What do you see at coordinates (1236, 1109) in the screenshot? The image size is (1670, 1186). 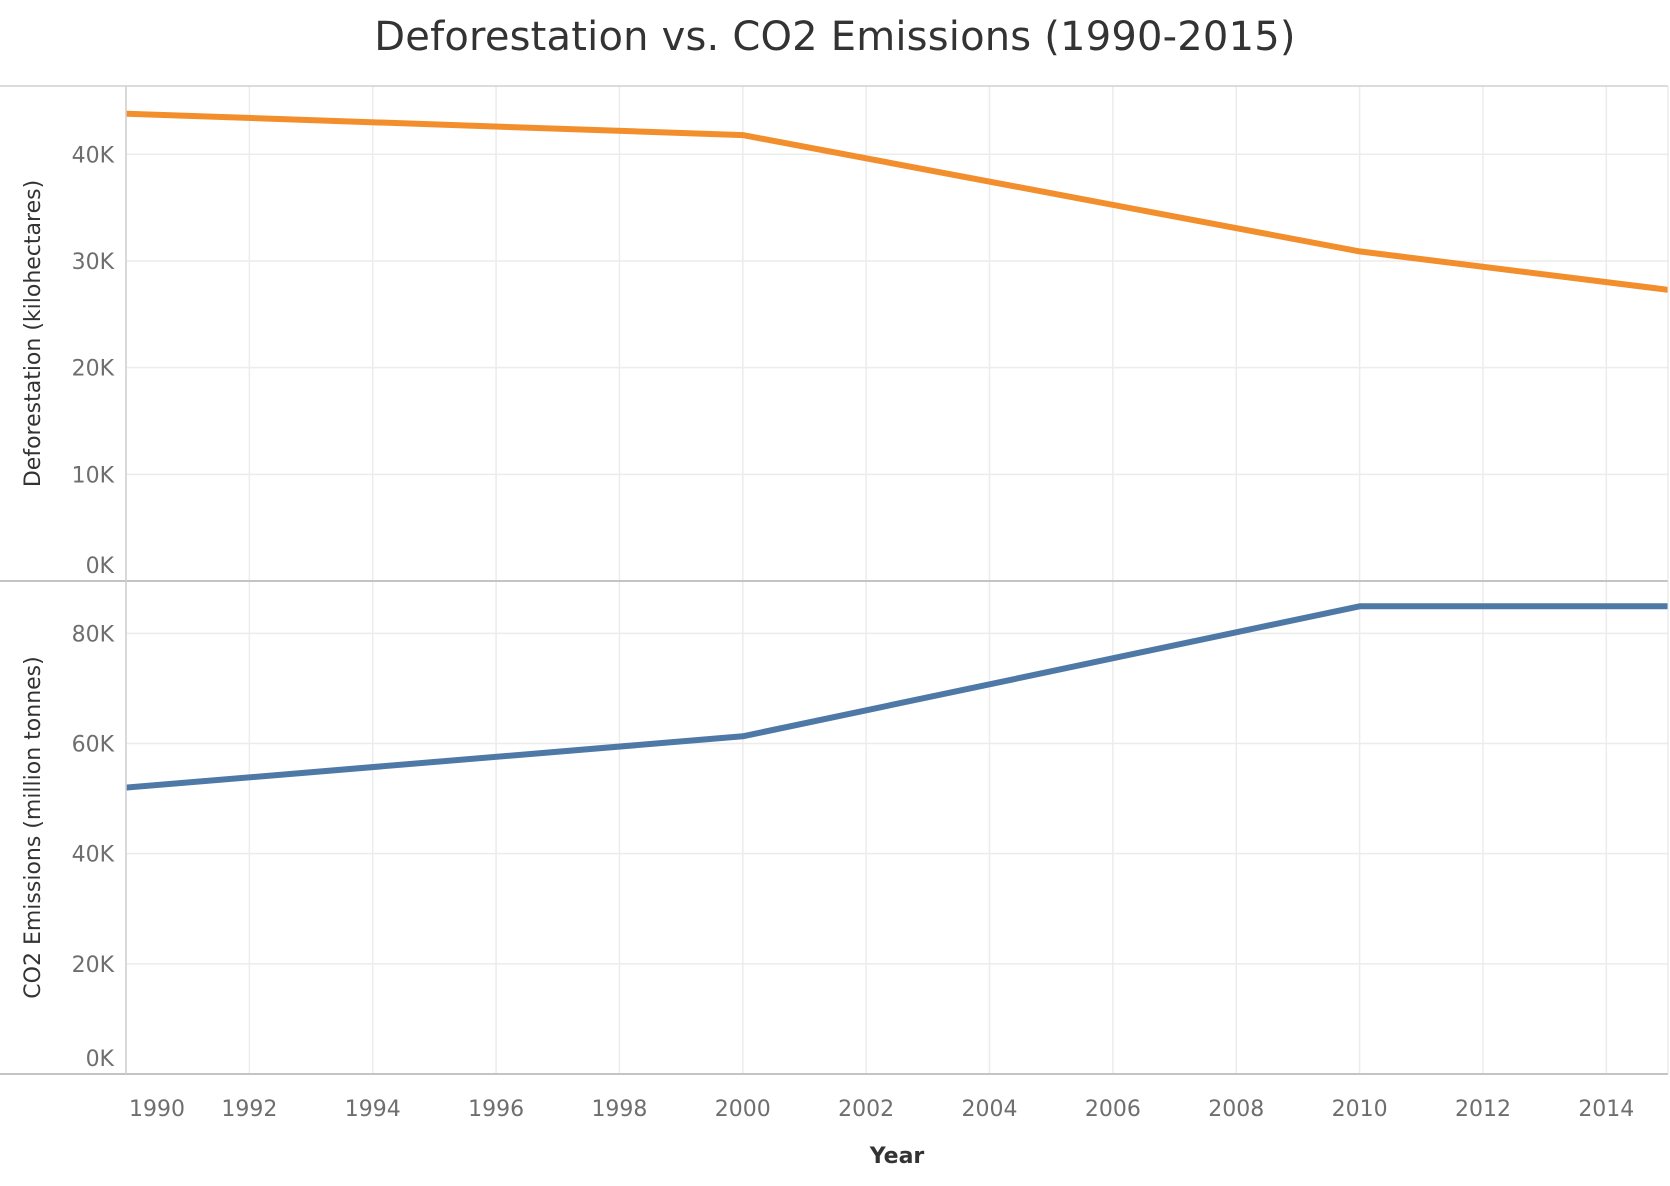 I see `x-tick-label: 2008` at bounding box center [1236, 1109].